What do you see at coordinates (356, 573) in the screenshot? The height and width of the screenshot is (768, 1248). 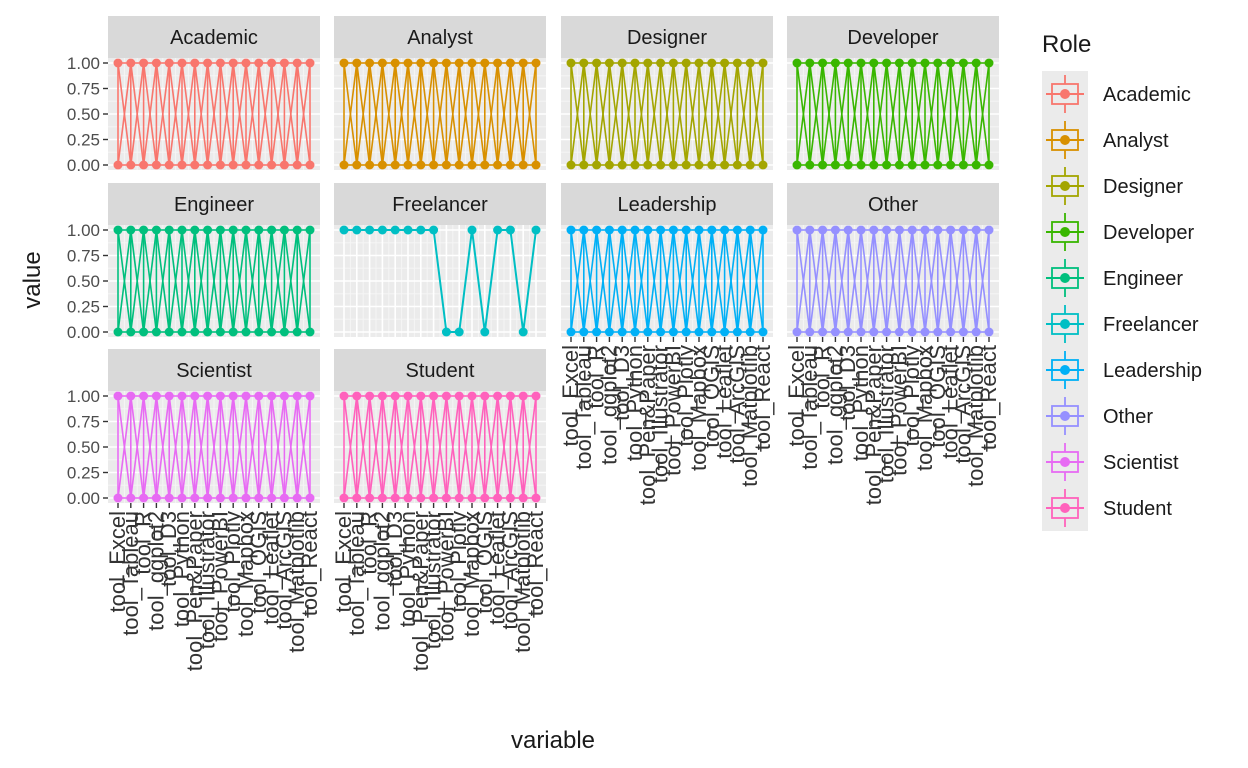 I see `x-tick-label: tool_Tableau` at bounding box center [356, 573].